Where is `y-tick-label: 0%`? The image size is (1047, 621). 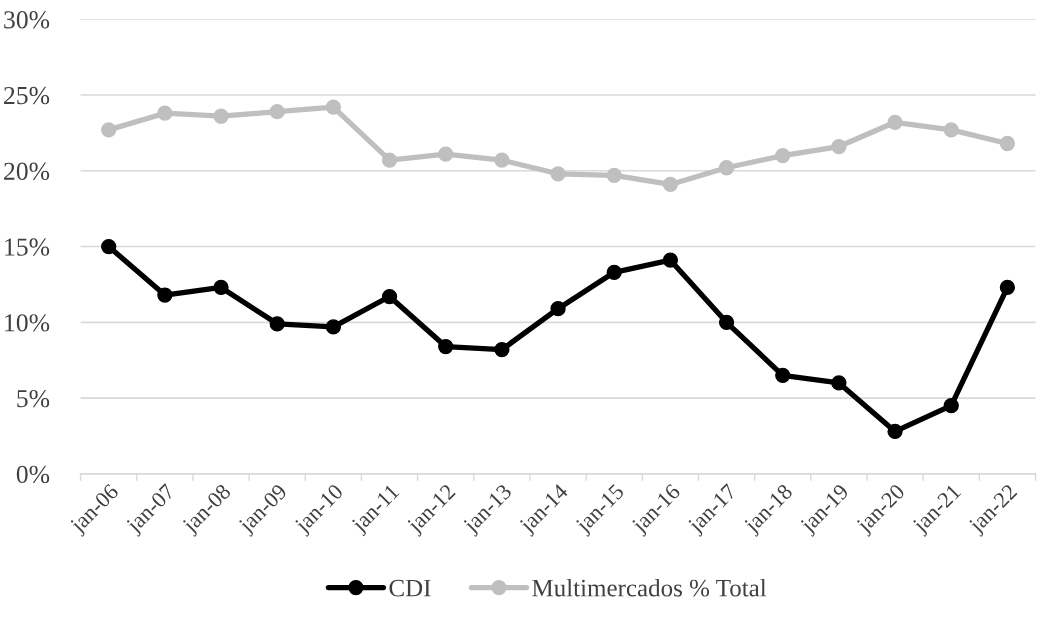
y-tick-label: 0% is located at coordinates (33, 474).